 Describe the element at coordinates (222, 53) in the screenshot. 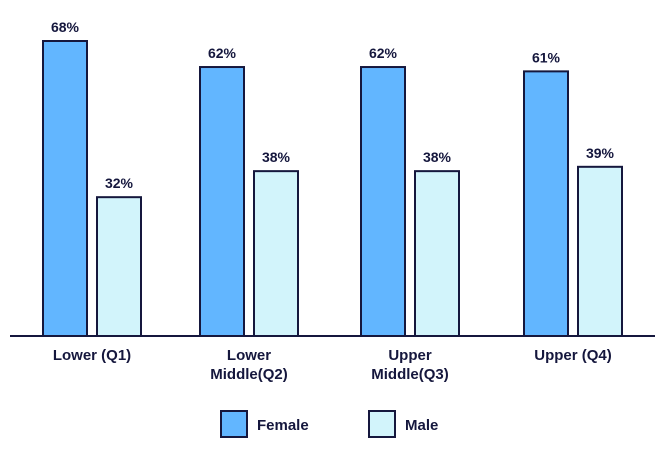

I see `value-label-female-2: 62%` at that location.